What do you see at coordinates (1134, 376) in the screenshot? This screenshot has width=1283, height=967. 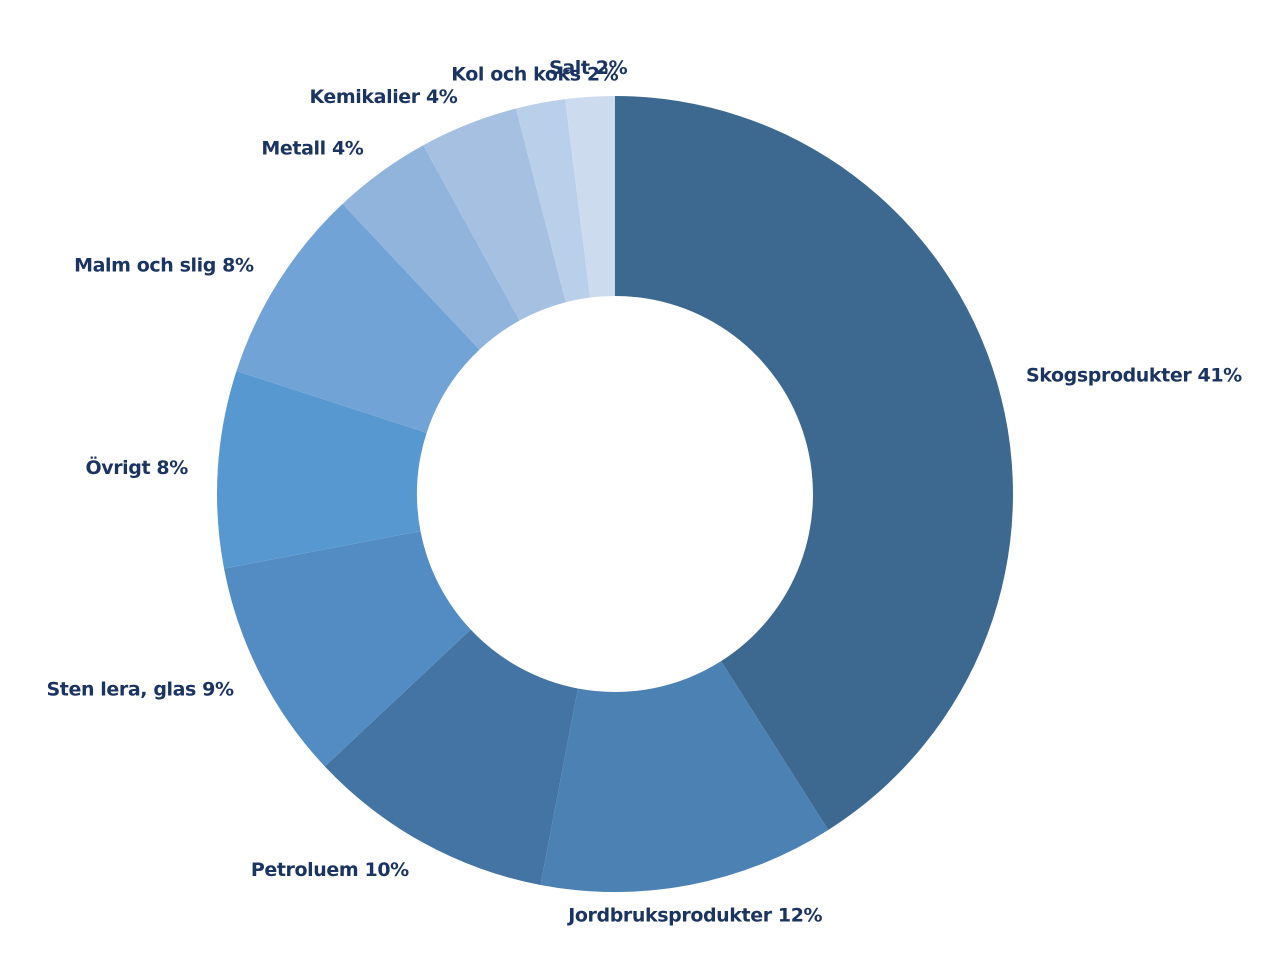 I see `slice-label-0: Skogsprodukter 41%` at bounding box center [1134, 376].